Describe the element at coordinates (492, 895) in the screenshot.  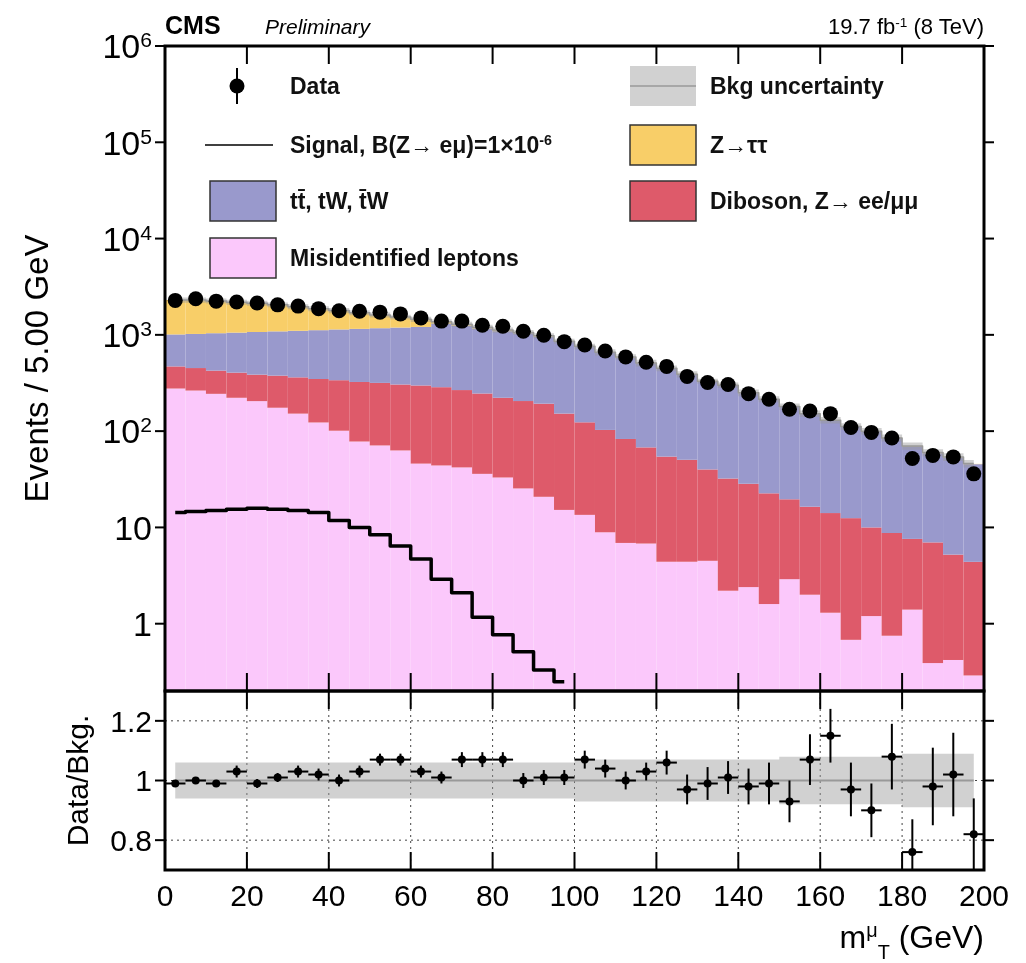
I see `x-tick-label: 80` at that location.